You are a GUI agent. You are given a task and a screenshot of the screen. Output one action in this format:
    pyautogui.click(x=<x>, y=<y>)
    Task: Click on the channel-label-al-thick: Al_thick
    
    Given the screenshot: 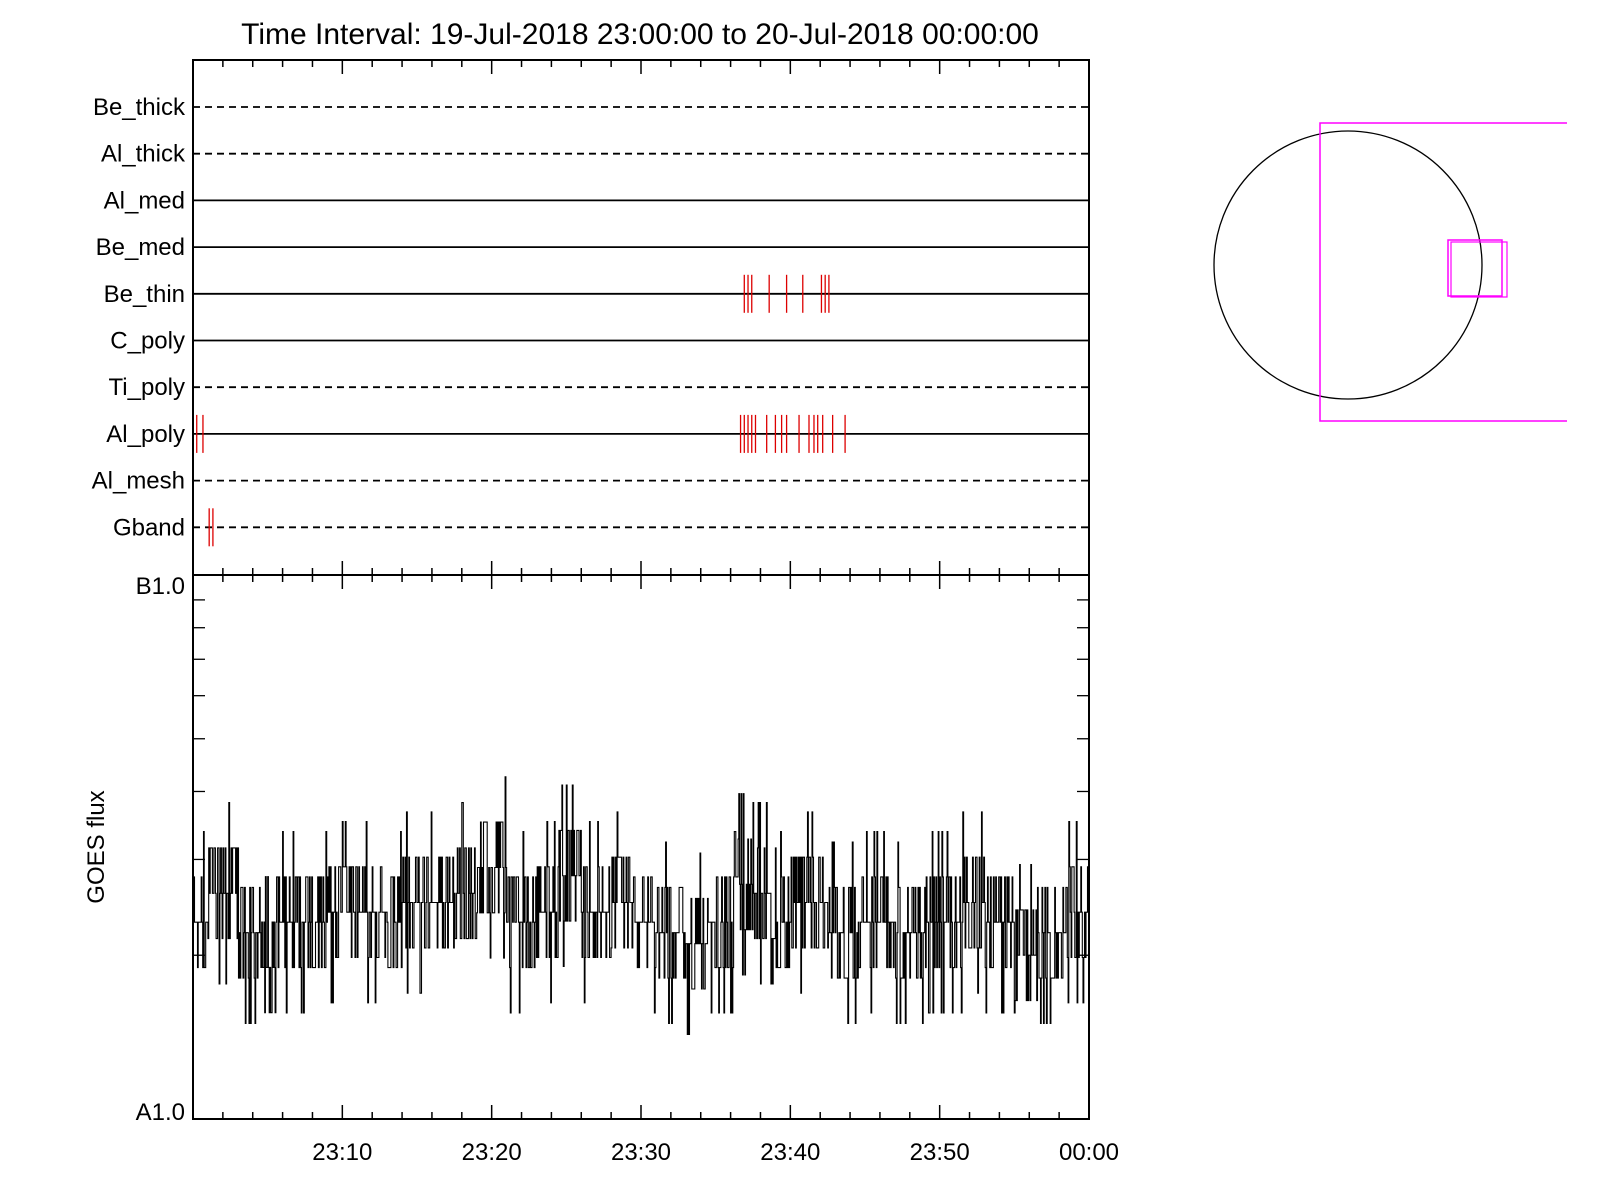 What is the action you would take?
    pyautogui.click(x=143, y=154)
    